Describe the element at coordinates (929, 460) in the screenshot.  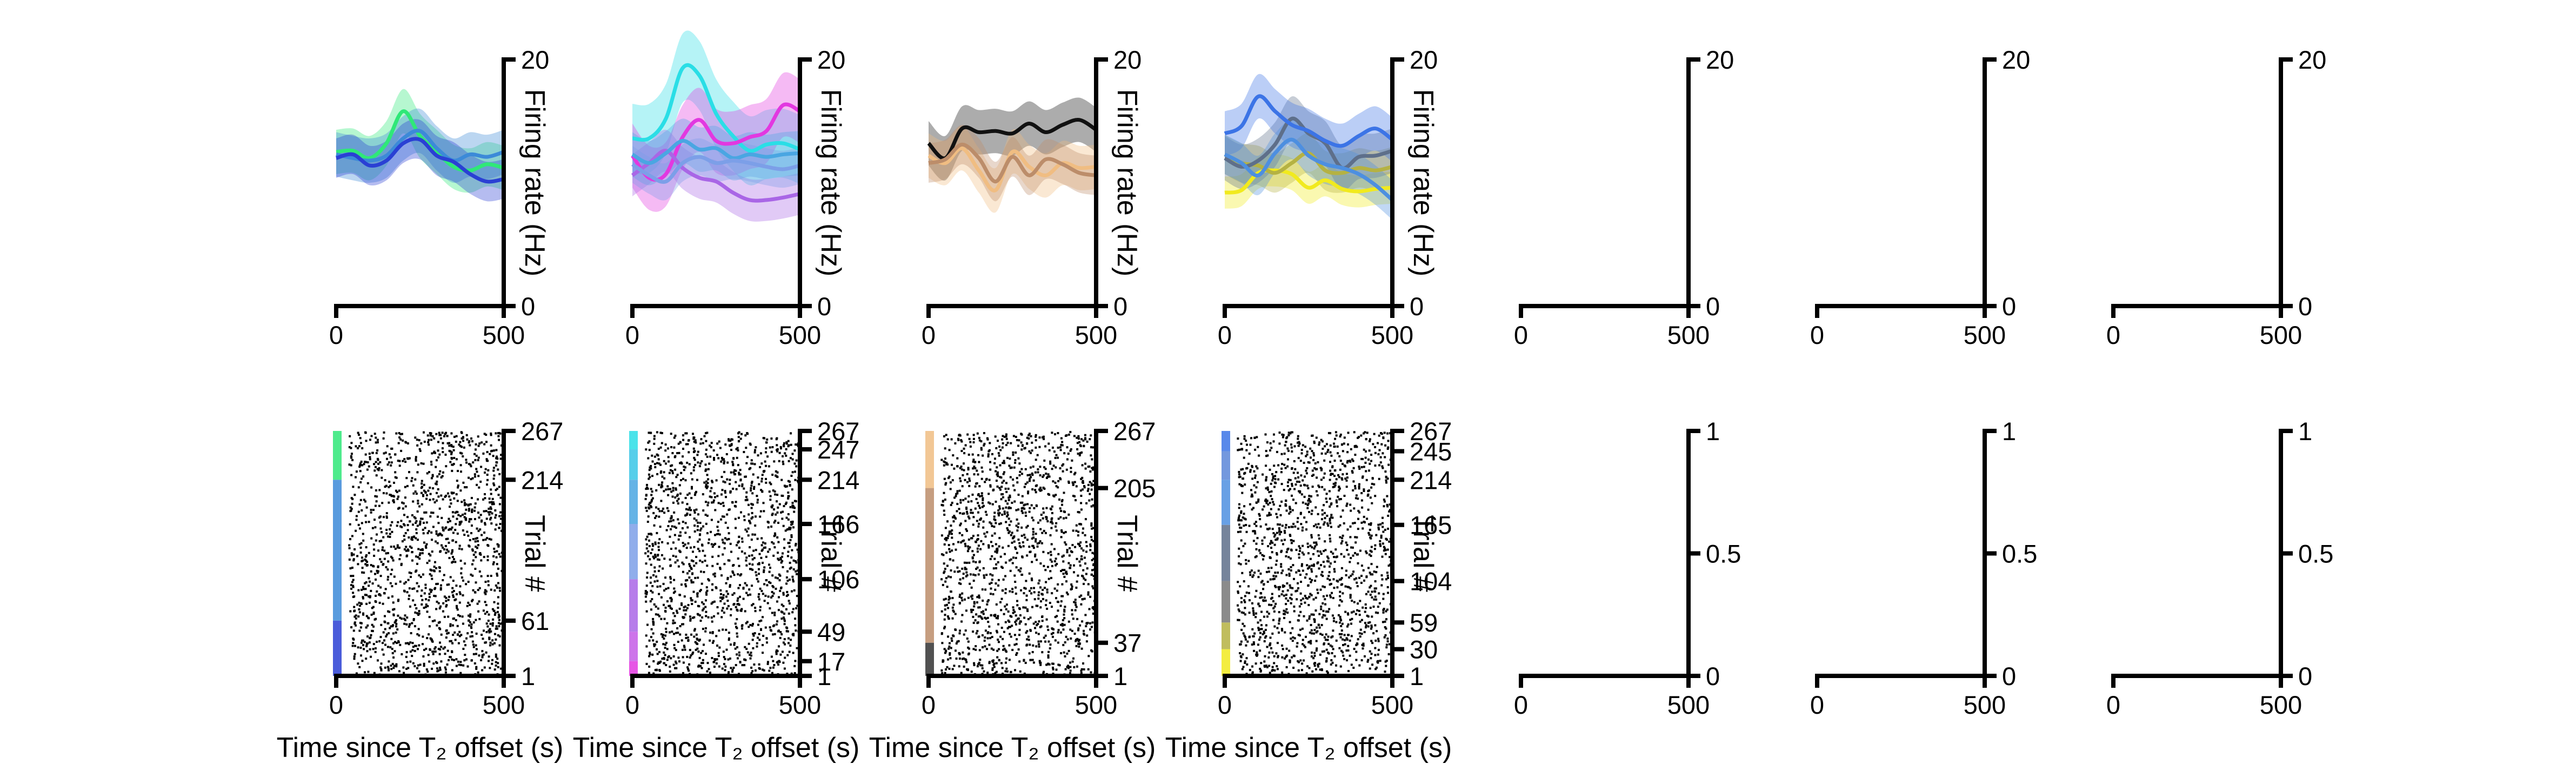
I see `condition-color-block` at that location.